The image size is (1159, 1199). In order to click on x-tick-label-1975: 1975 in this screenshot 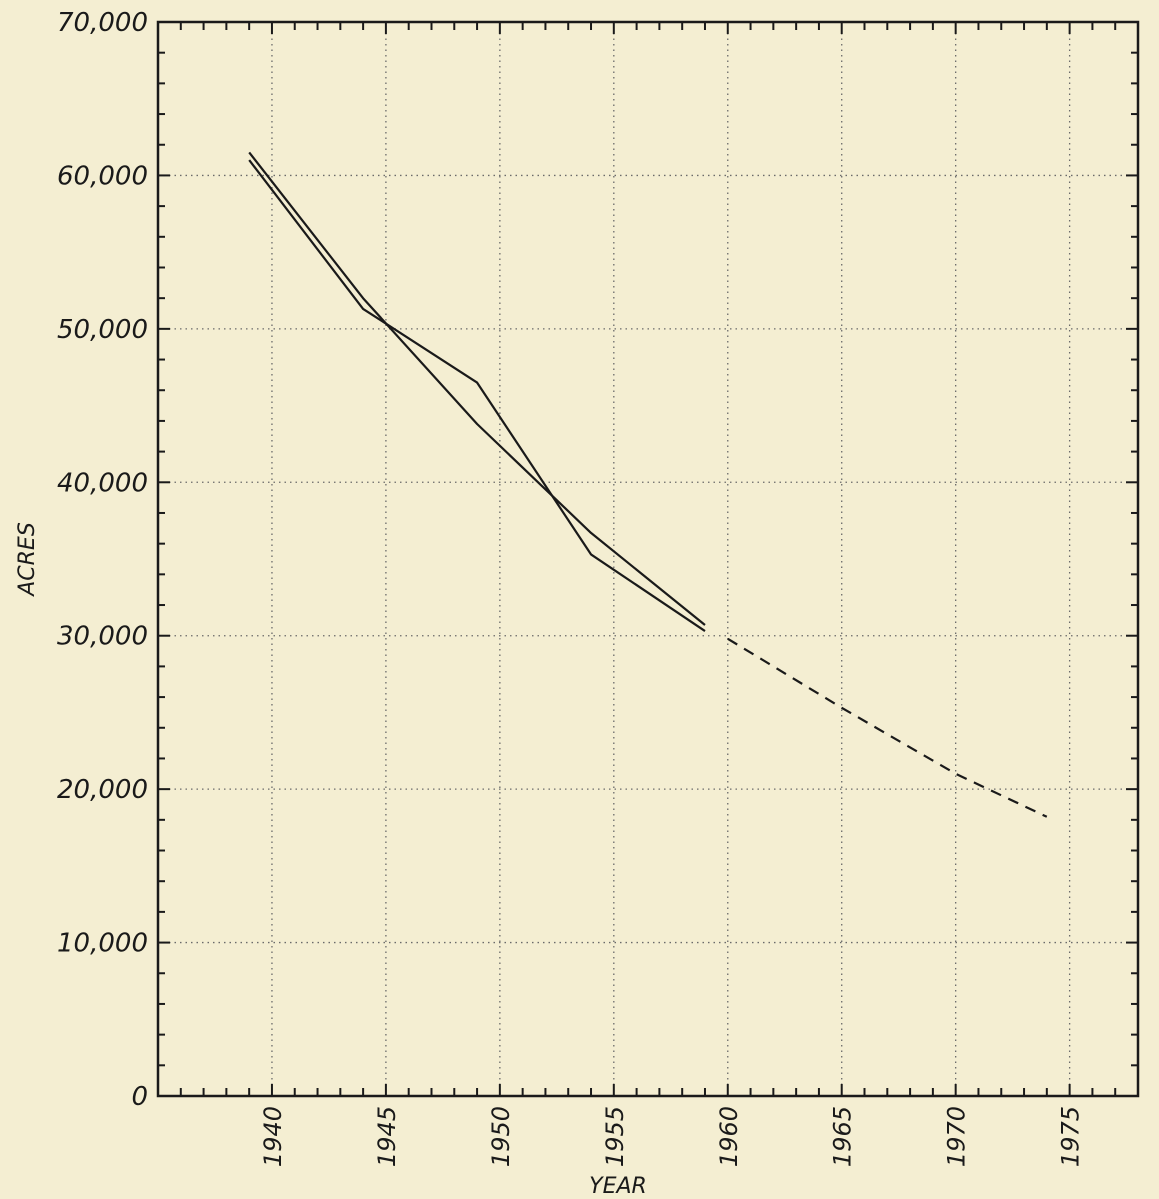, I will do `click(1071, 1136)`.